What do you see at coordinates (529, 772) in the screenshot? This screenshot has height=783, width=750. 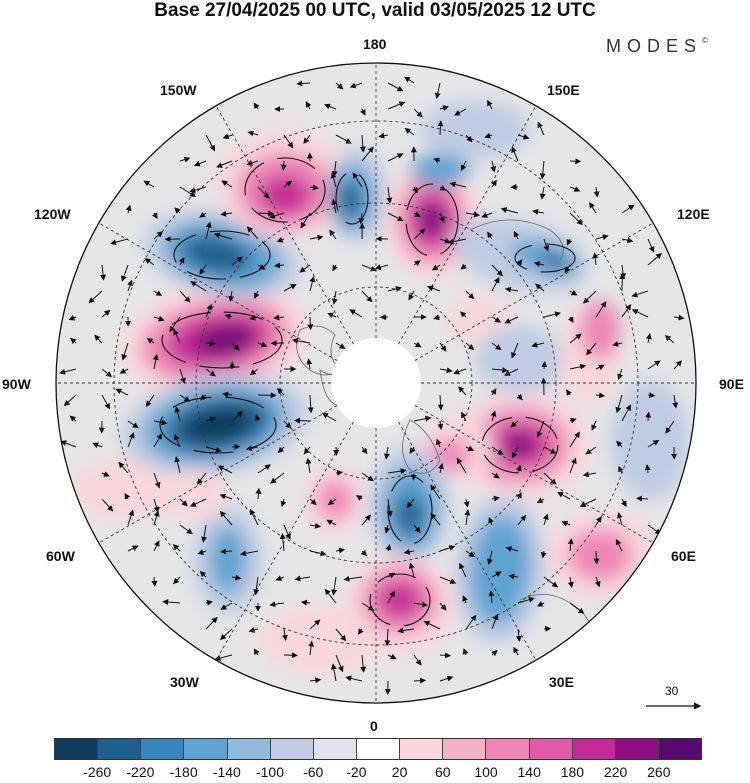 I see `colorbar-tick-label: 140` at bounding box center [529, 772].